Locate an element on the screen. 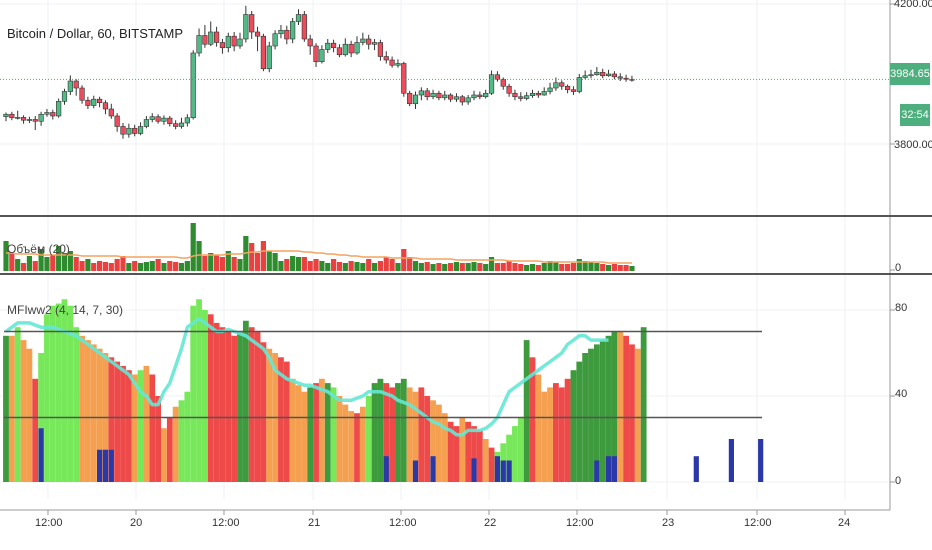  symbol-title: Bitcoin / Dollar, 60, BITSTAMP is located at coordinates (95, 33).